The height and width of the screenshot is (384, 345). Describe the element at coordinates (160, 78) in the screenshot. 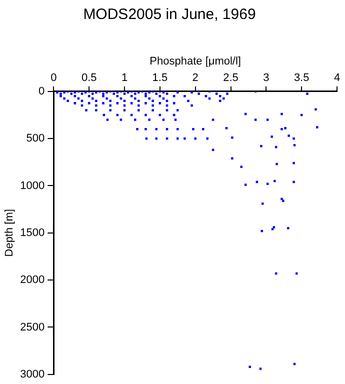

I see `x-tick-label: 1.5` at that location.